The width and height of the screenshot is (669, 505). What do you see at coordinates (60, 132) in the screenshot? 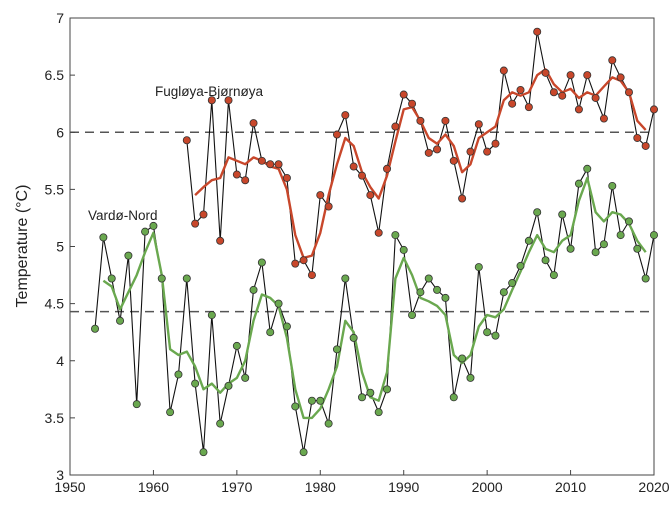
I see `y-tick-label: 6` at bounding box center [60, 132].